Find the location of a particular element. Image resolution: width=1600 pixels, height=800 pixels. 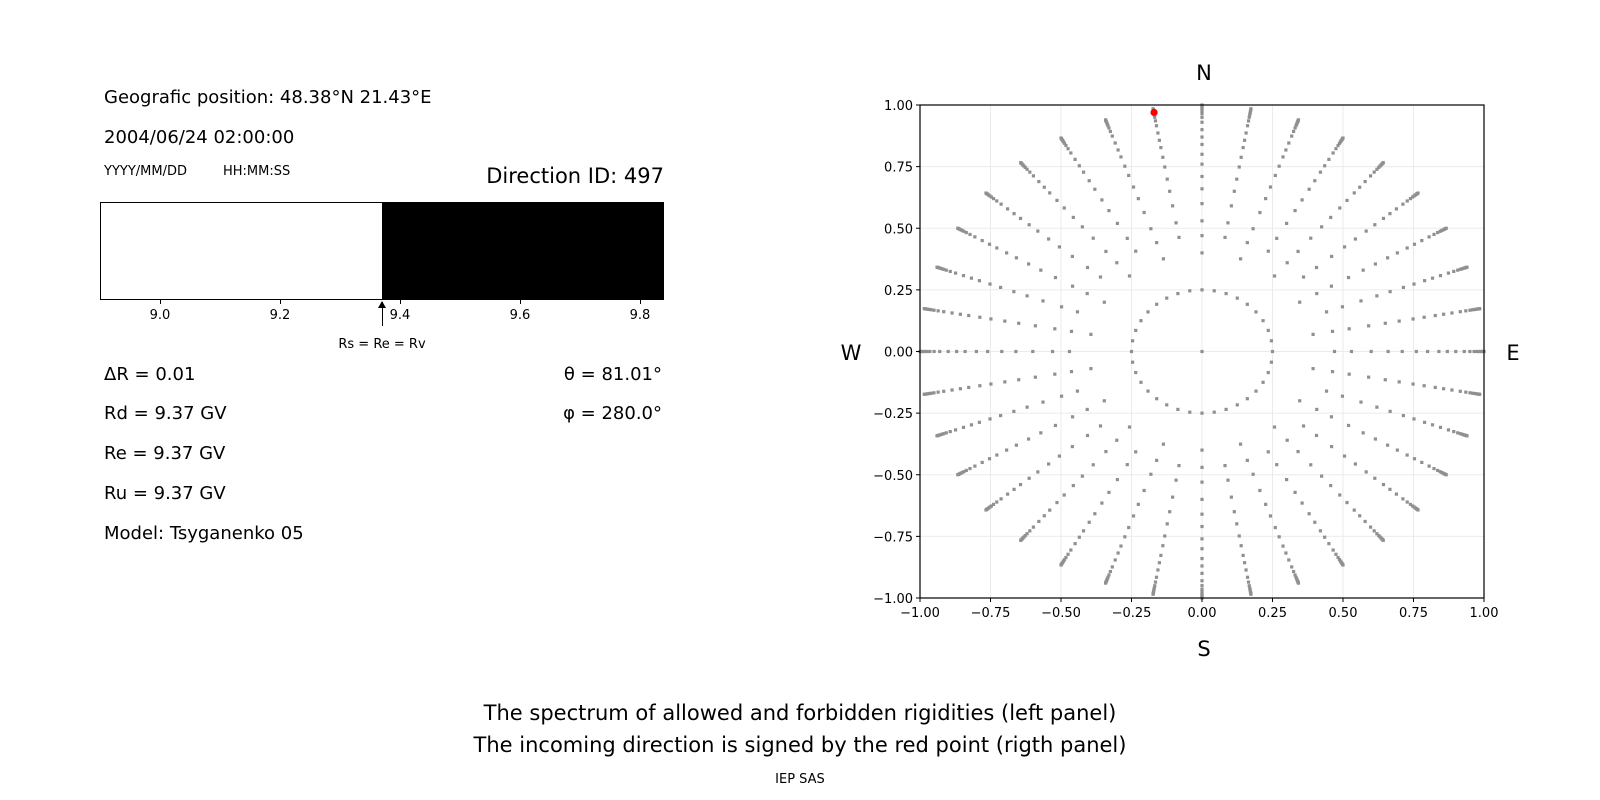

rigidity-tick-label: 9.0 is located at coordinates (160, 315).